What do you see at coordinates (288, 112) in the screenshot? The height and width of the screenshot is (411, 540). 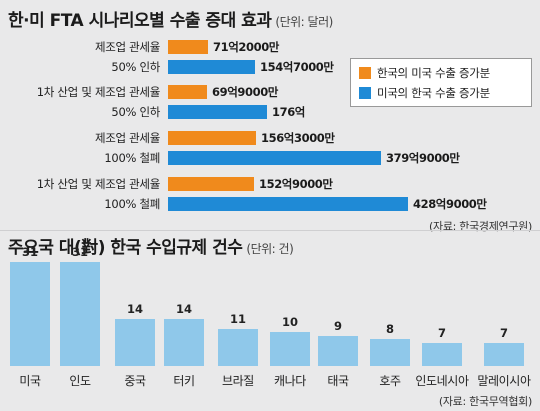 I see `bar-value-label: 176억` at bounding box center [288, 112].